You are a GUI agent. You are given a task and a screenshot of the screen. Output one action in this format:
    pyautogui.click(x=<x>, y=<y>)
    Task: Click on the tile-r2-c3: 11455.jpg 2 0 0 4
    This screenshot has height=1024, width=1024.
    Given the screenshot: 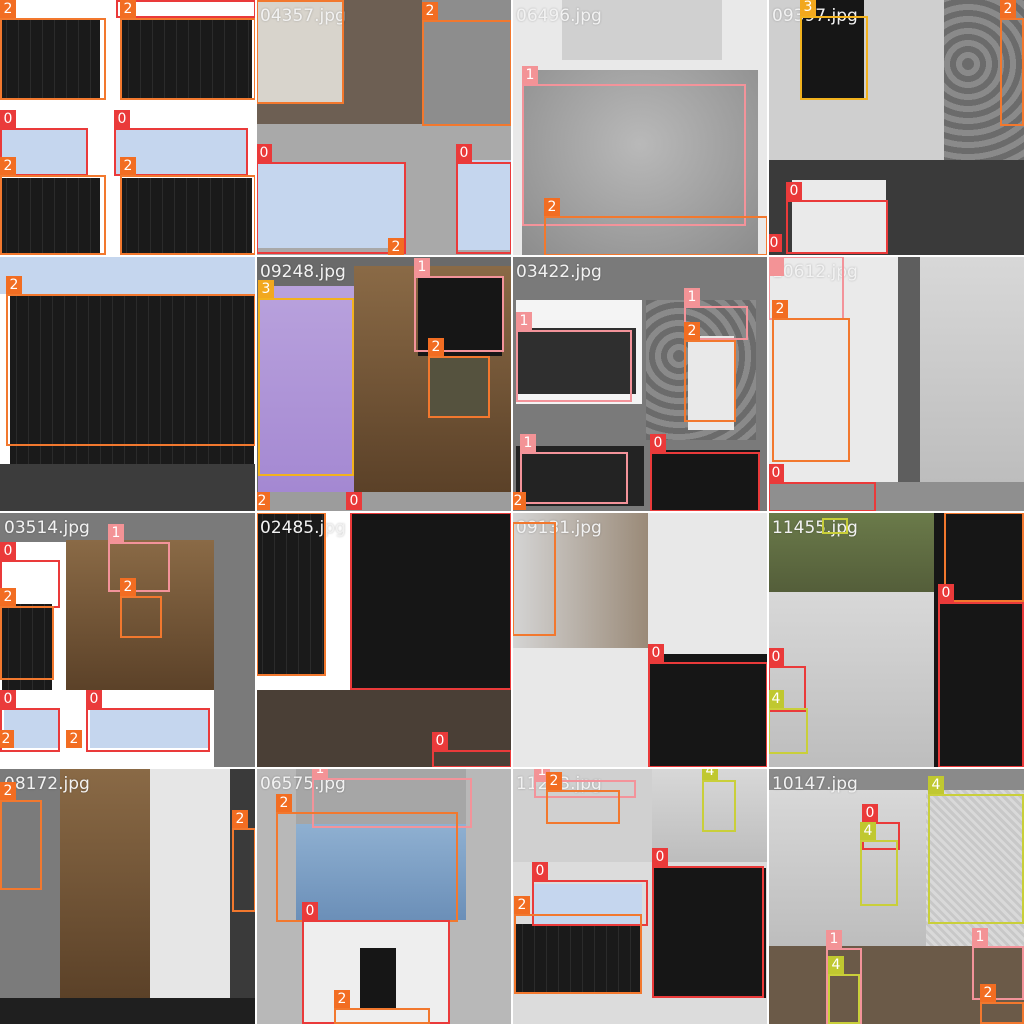 What is the action you would take?
    pyautogui.click(x=896, y=640)
    